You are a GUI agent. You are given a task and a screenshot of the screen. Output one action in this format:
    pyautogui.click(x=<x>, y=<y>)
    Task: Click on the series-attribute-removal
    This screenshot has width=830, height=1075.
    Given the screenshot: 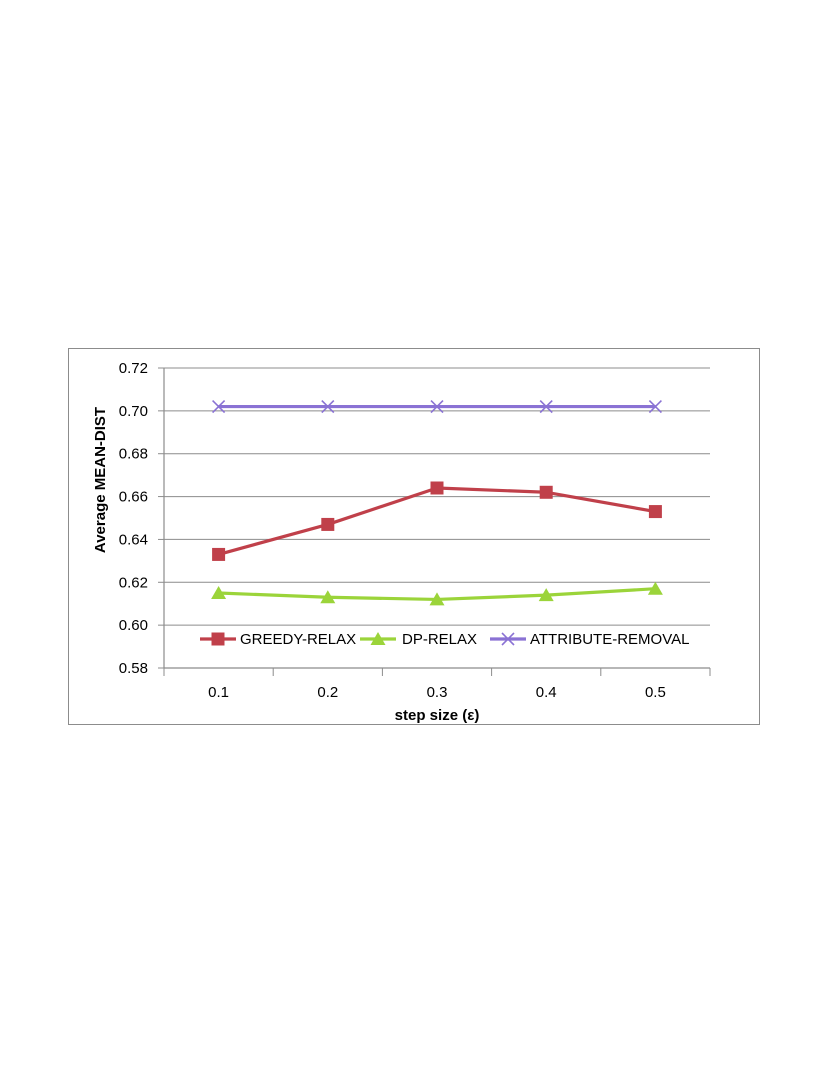 What is the action you would take?
    pyautogui.click(x=437, y=407)
    